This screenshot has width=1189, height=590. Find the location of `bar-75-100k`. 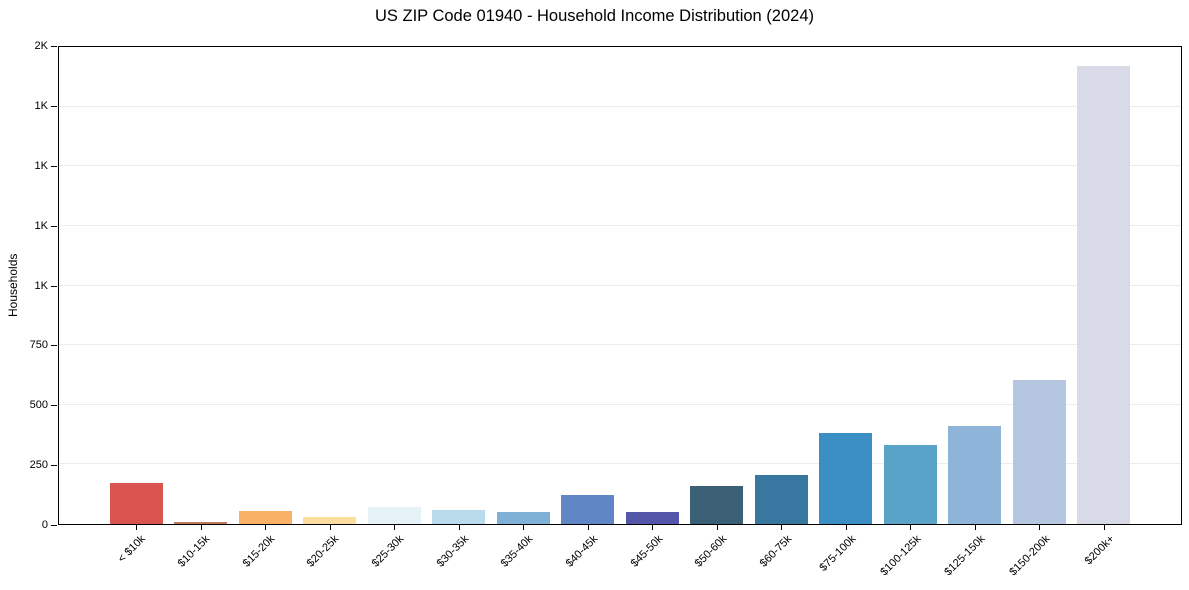

bar-75-100k is located at coordinates (846, 478).